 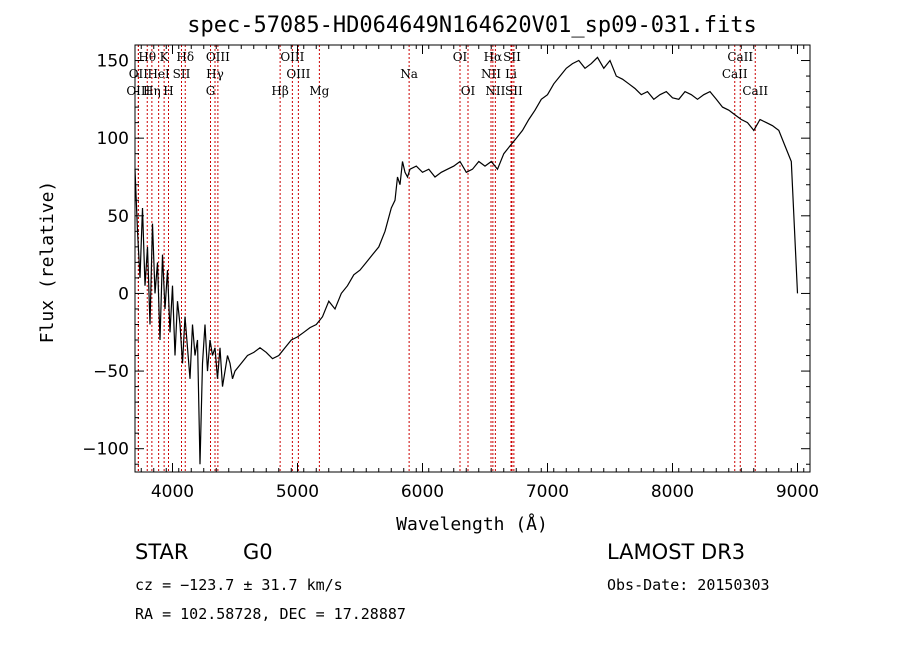 What do you see at coordinates (672, 492) in the screenshot?
I see `x-tick-label: 8000` at bounding box center [672, 492].